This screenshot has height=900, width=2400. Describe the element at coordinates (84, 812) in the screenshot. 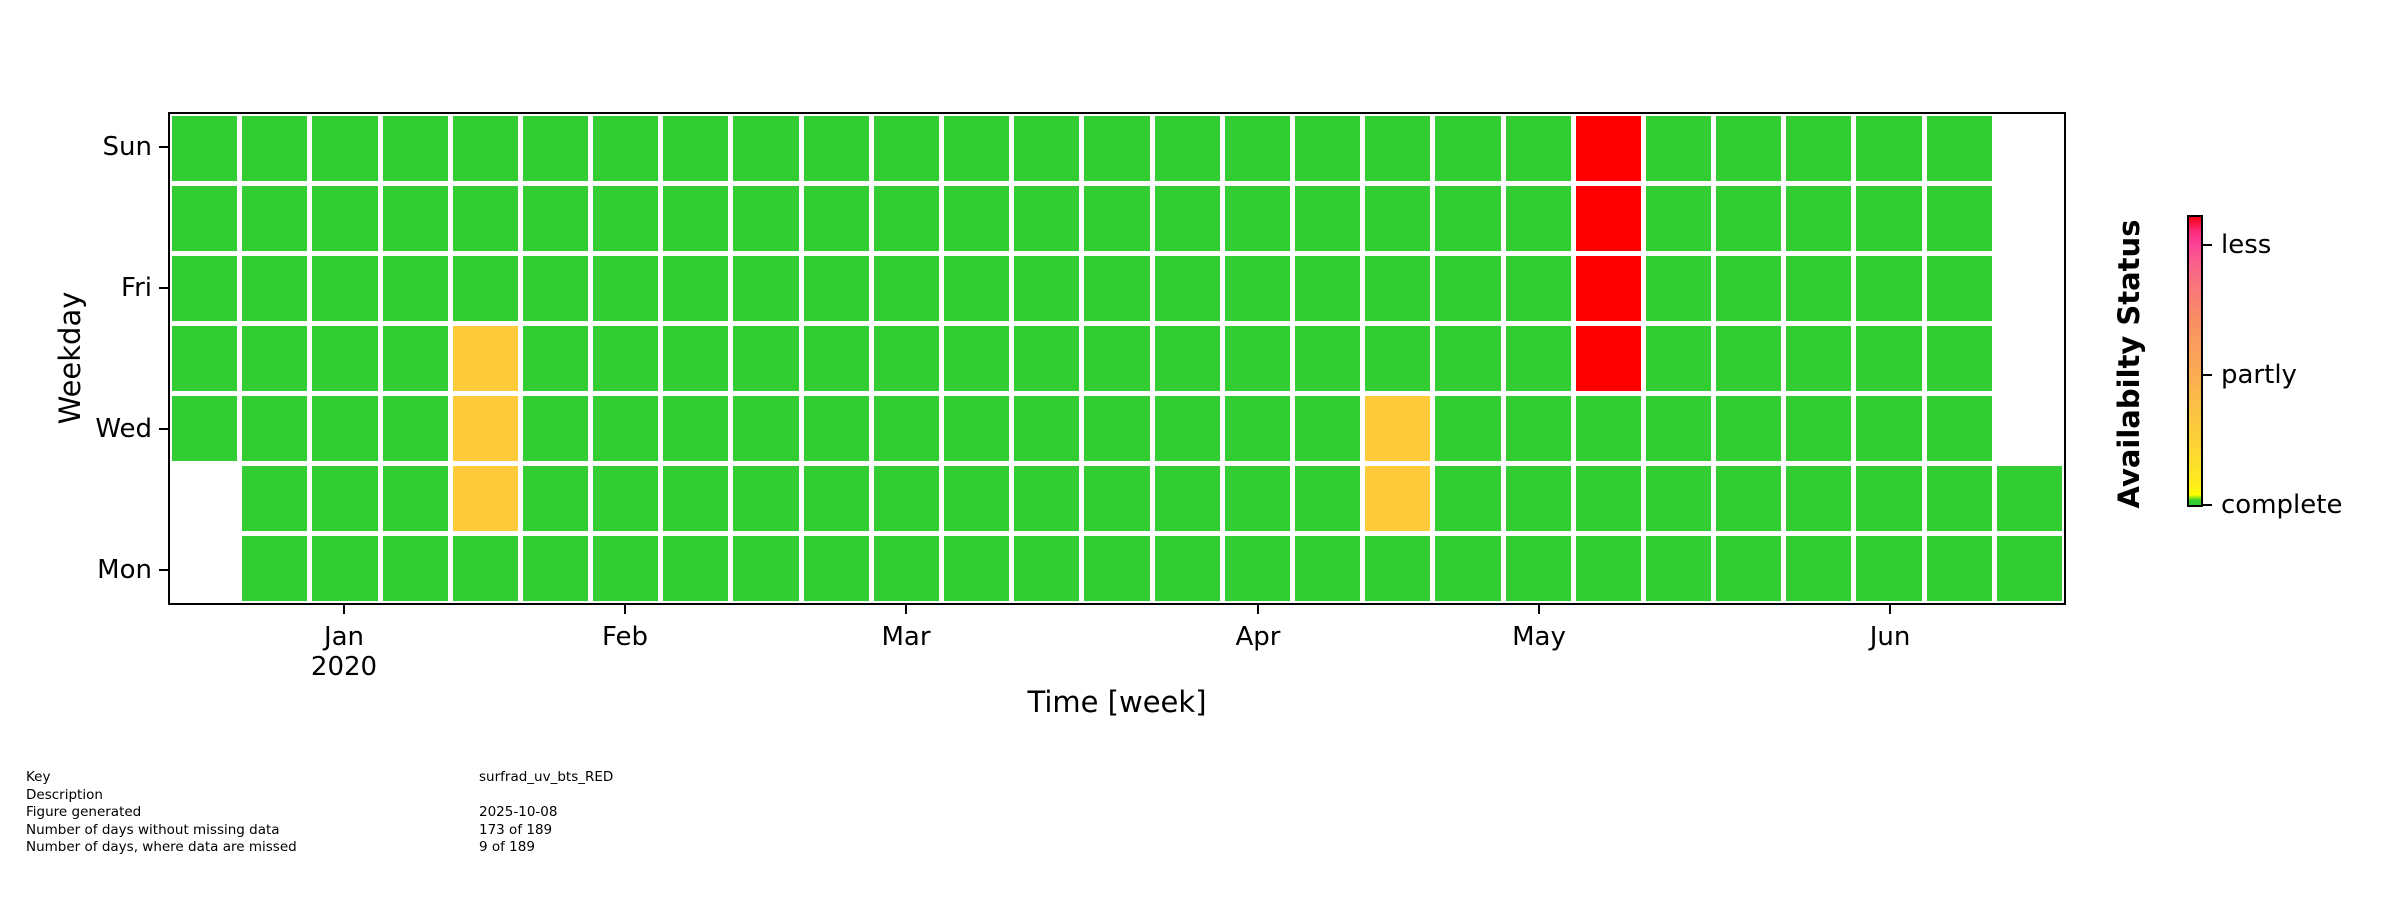

I see `footer-label: Figure generated` at that location.